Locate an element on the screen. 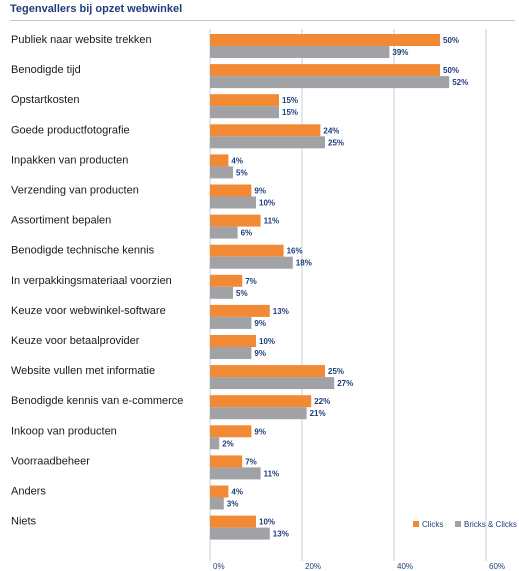 Image resolution: width=519 pixels, height=571 pixels. x-tick-label: 20% is located at coordinates (313, 566).